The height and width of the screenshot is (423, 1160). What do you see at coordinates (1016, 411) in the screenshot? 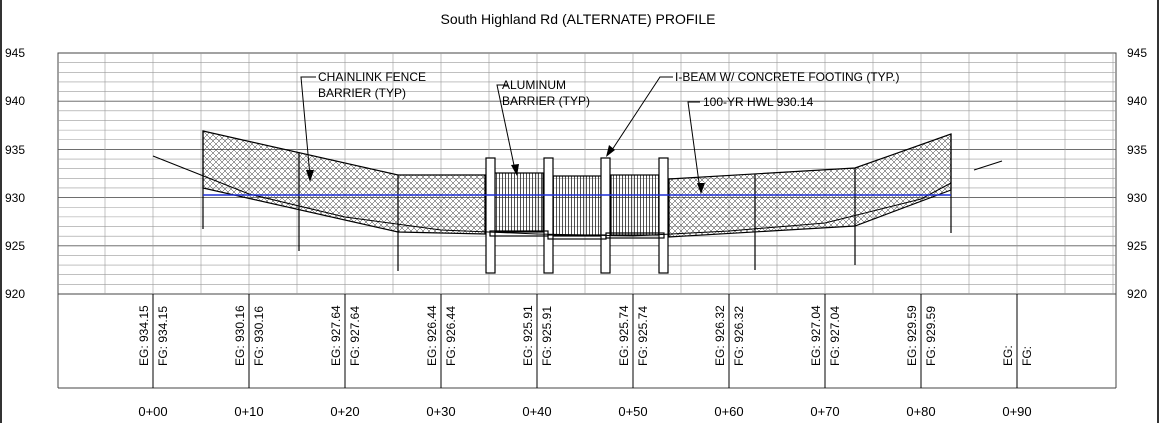
I see `station-label: 0+90` at bounding box center [1016, 411].